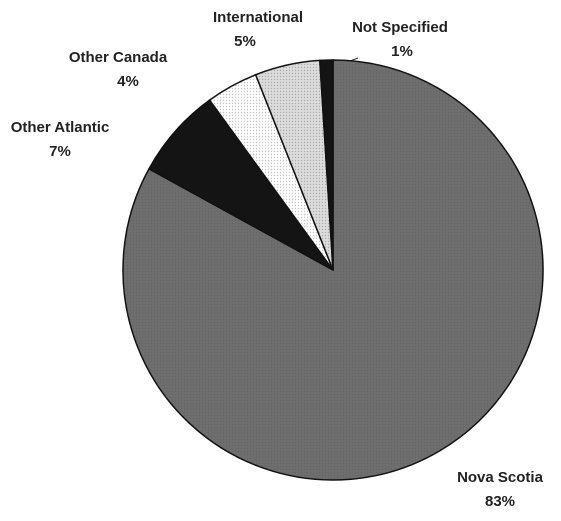  What do you see at coordinates (326, 165) in the screenshot?
I see `pie-slice` at bounding box center [326, 165].